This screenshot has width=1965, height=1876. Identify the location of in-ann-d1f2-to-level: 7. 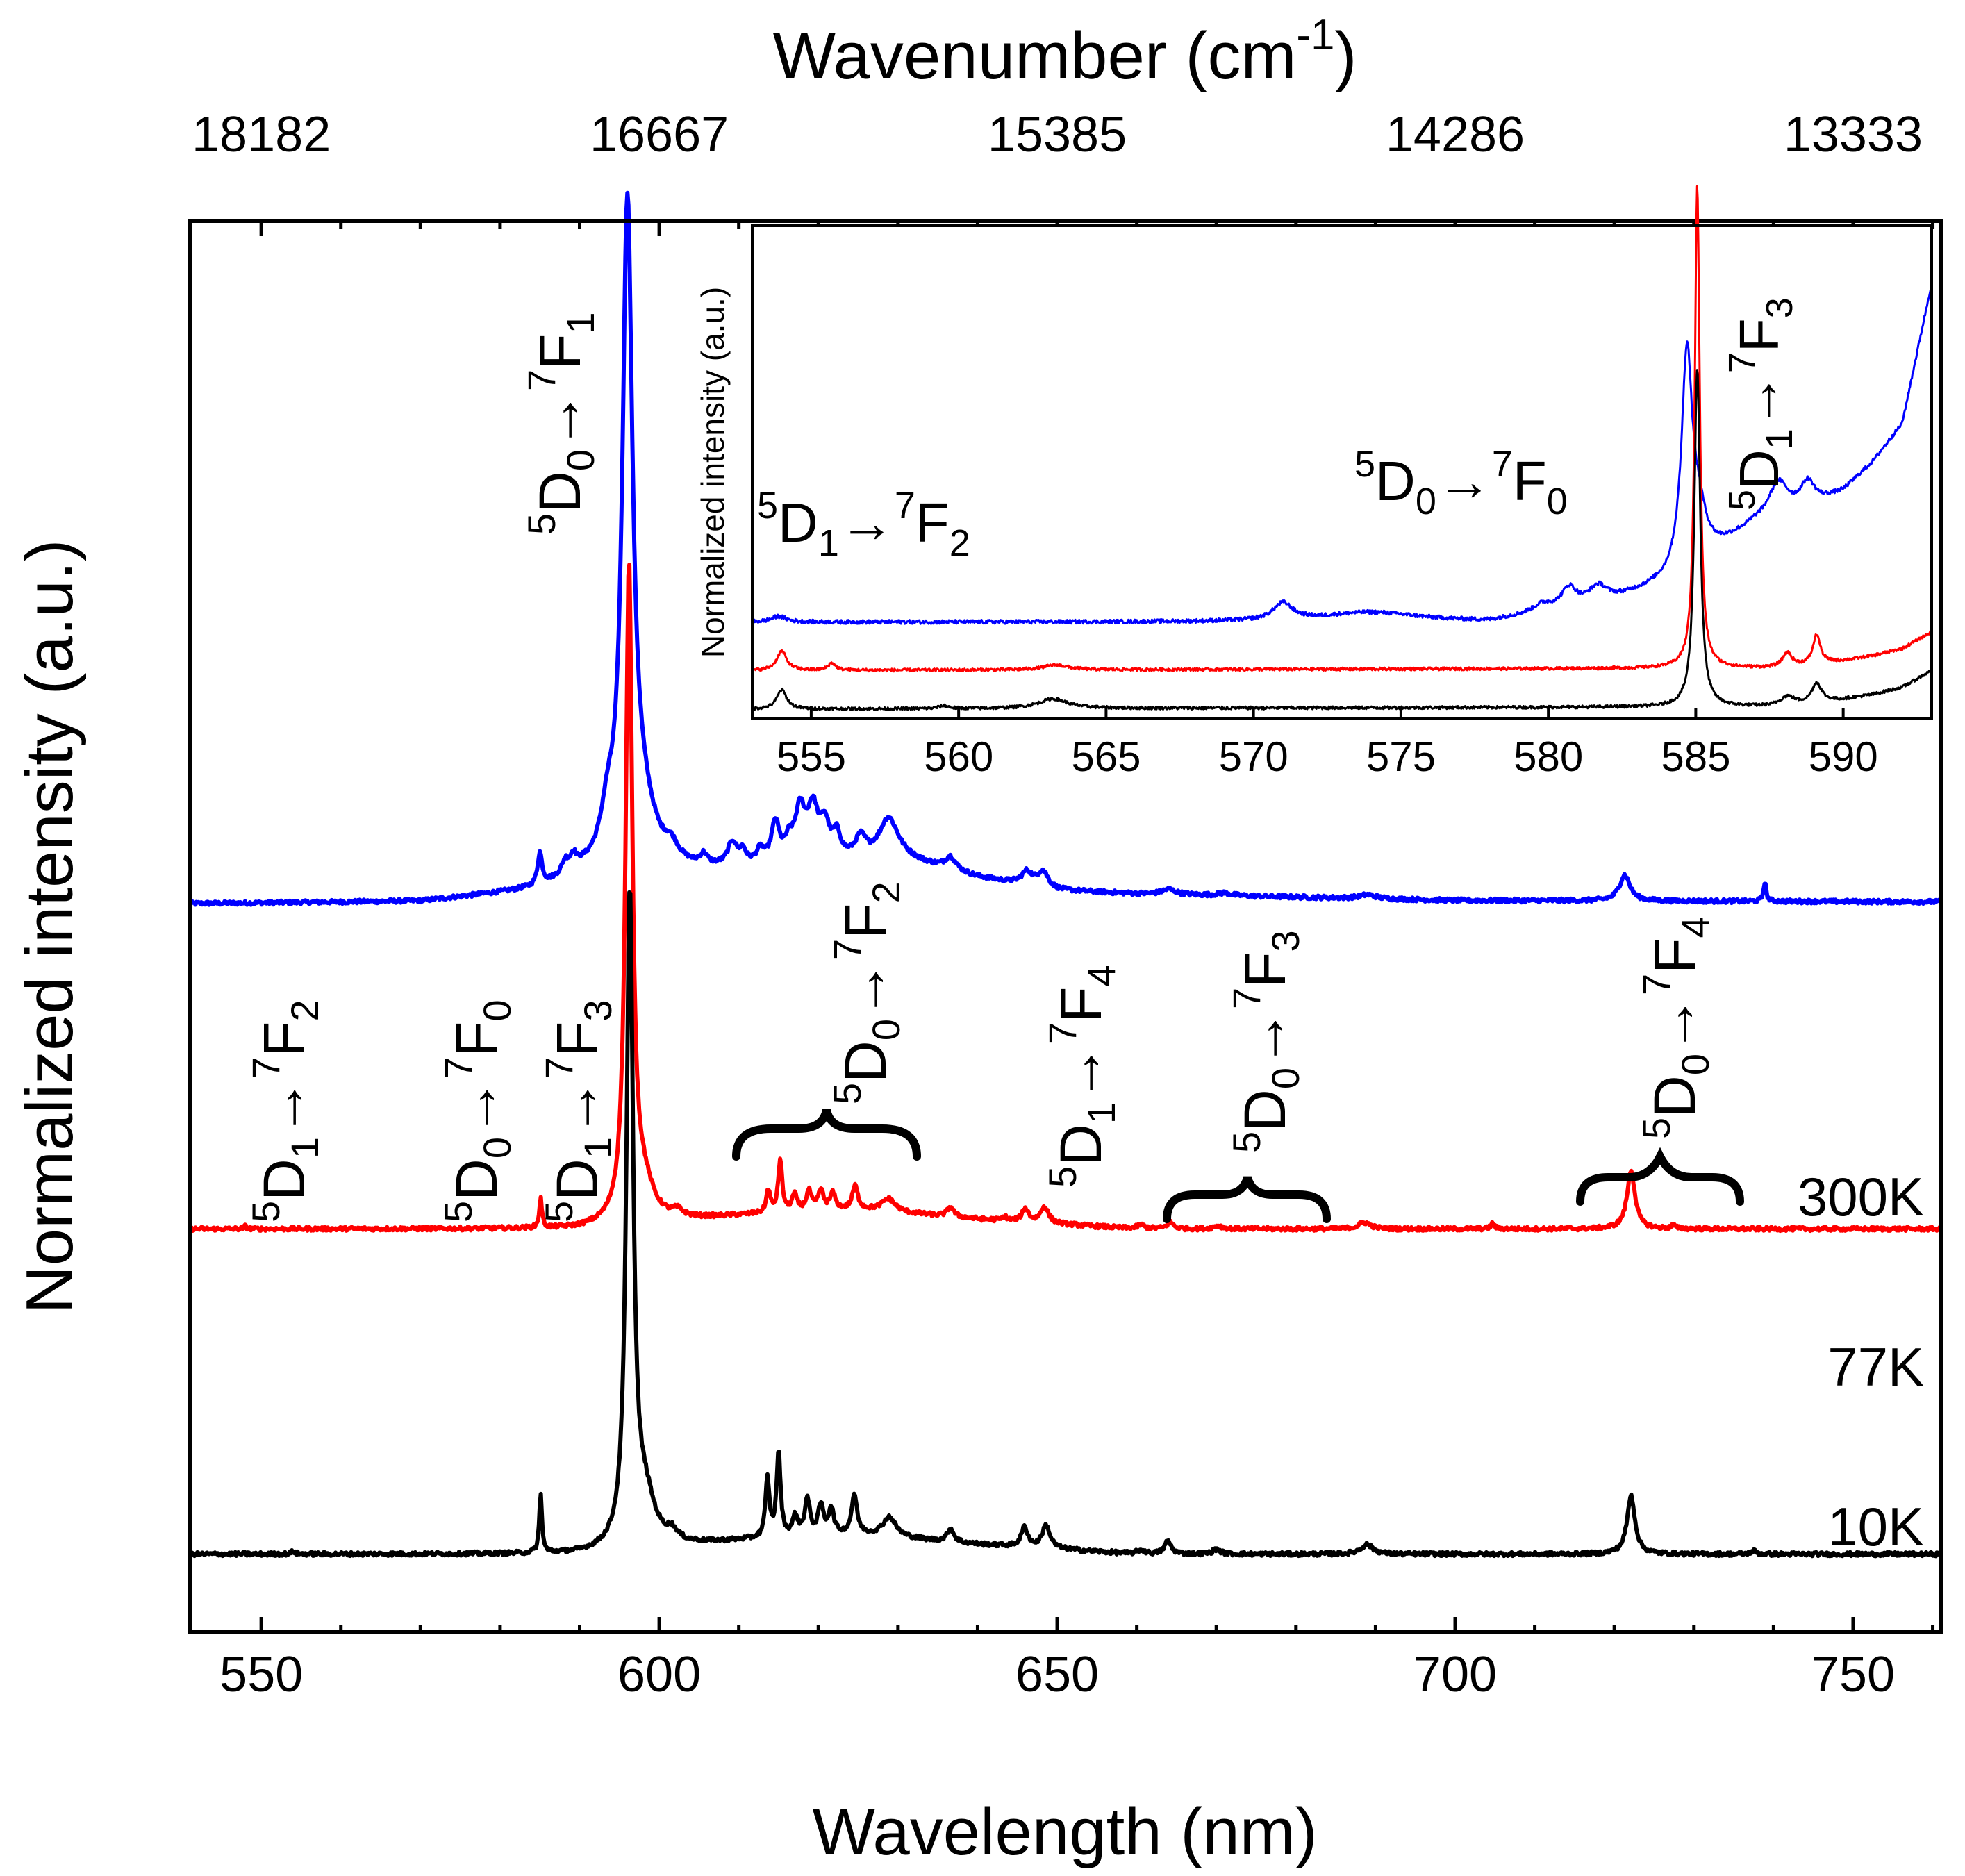
(905, 505).